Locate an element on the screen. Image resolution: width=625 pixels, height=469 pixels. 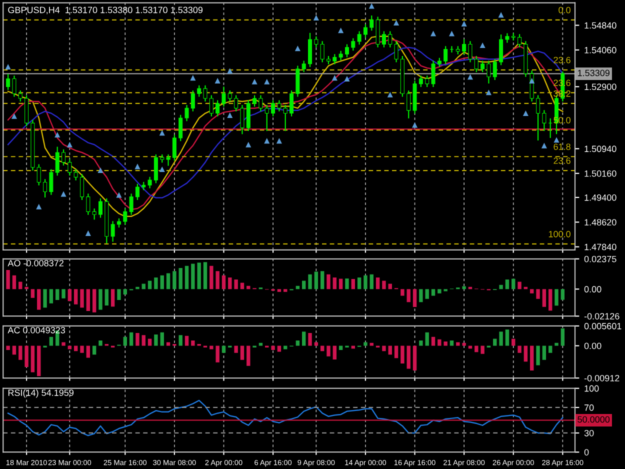
y-tick-label: 1.54840 is located at coordinates (600, 25).